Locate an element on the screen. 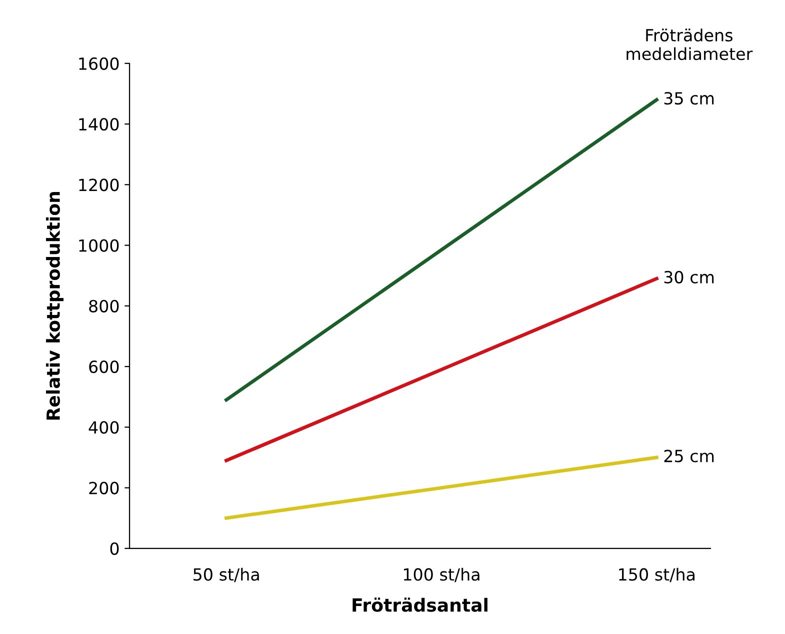  legend-title: Fröträdens medeldiameter is located at coordinates (689, 44).